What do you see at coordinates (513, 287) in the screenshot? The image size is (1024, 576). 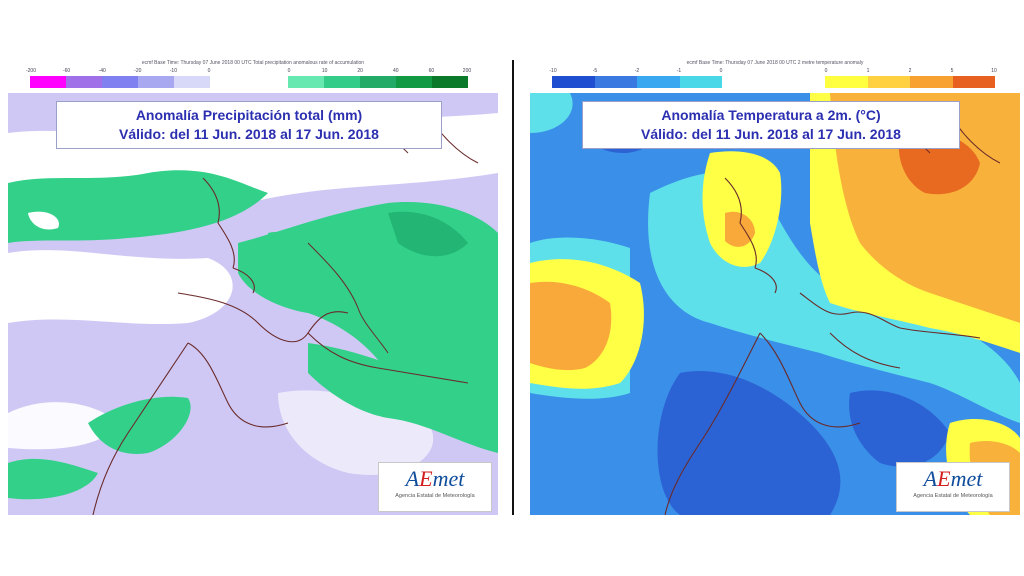 I see `panel-divider` at bounding box center [513, 287].